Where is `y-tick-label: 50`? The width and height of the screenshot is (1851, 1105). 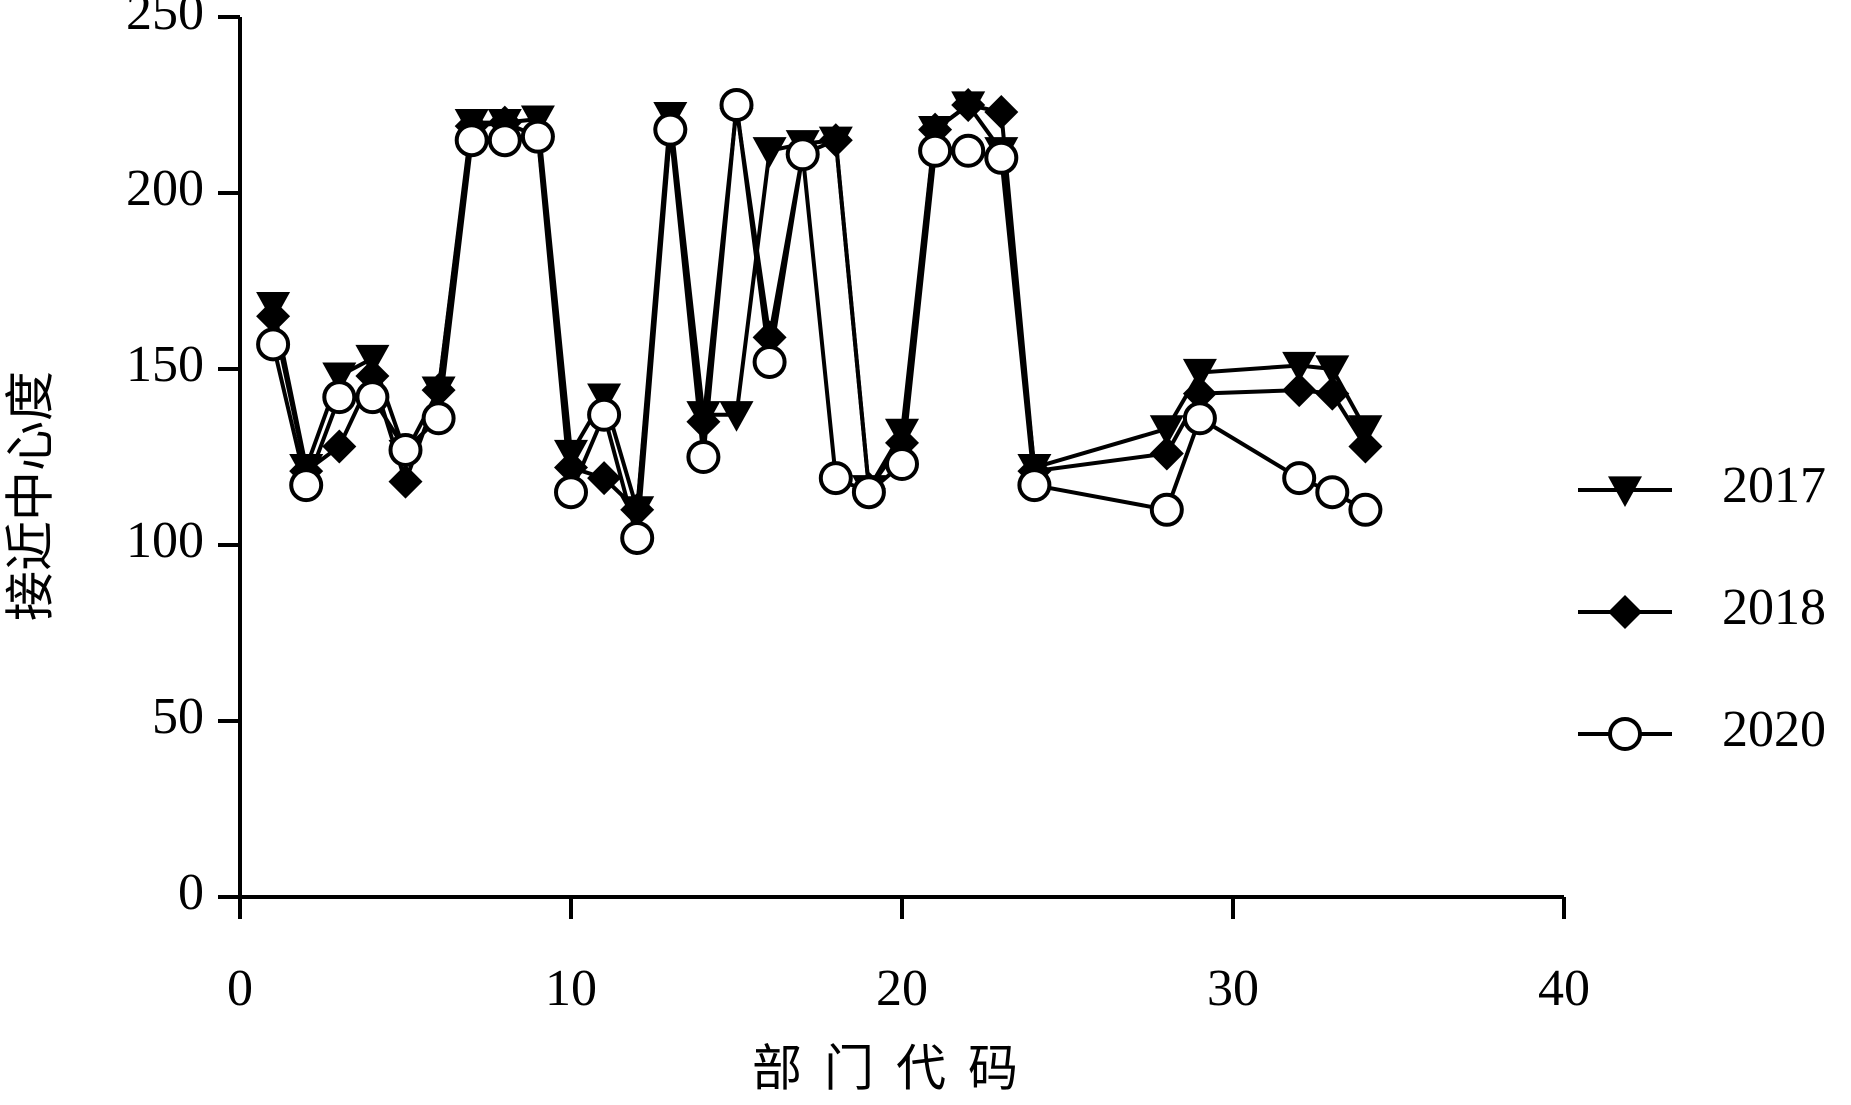 y-tick-label: 50 is located at coordinates (178, 716).